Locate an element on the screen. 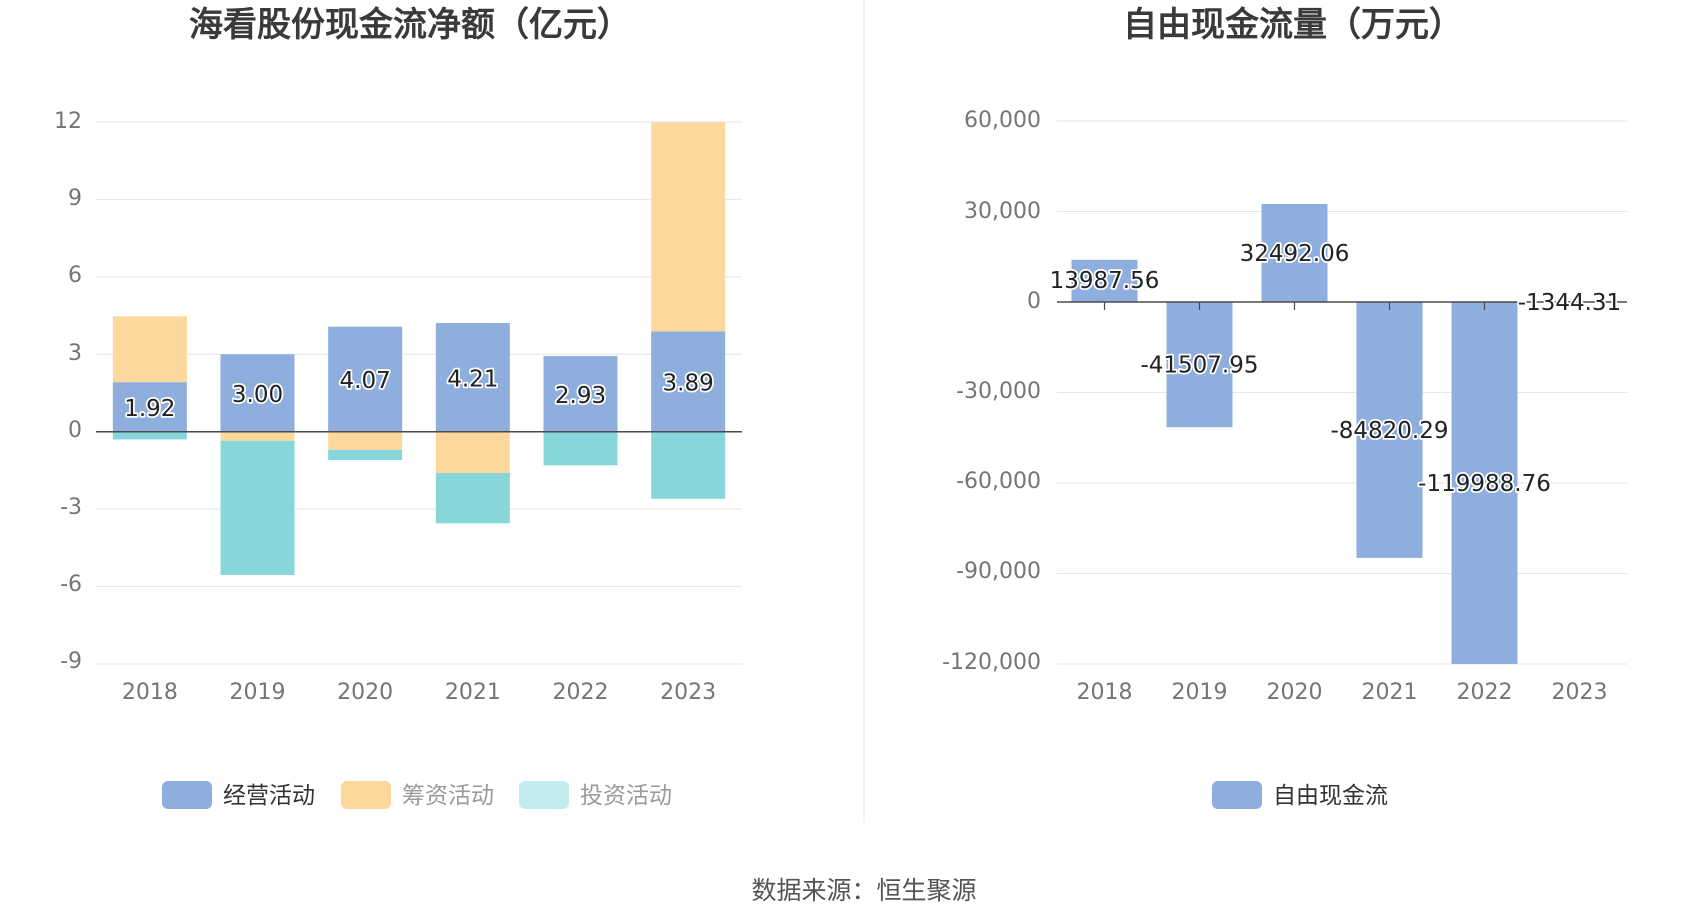 This screenshot has width=1700, height=918. left-legend-label: 投资活动 is located at coordinates (626, 796).